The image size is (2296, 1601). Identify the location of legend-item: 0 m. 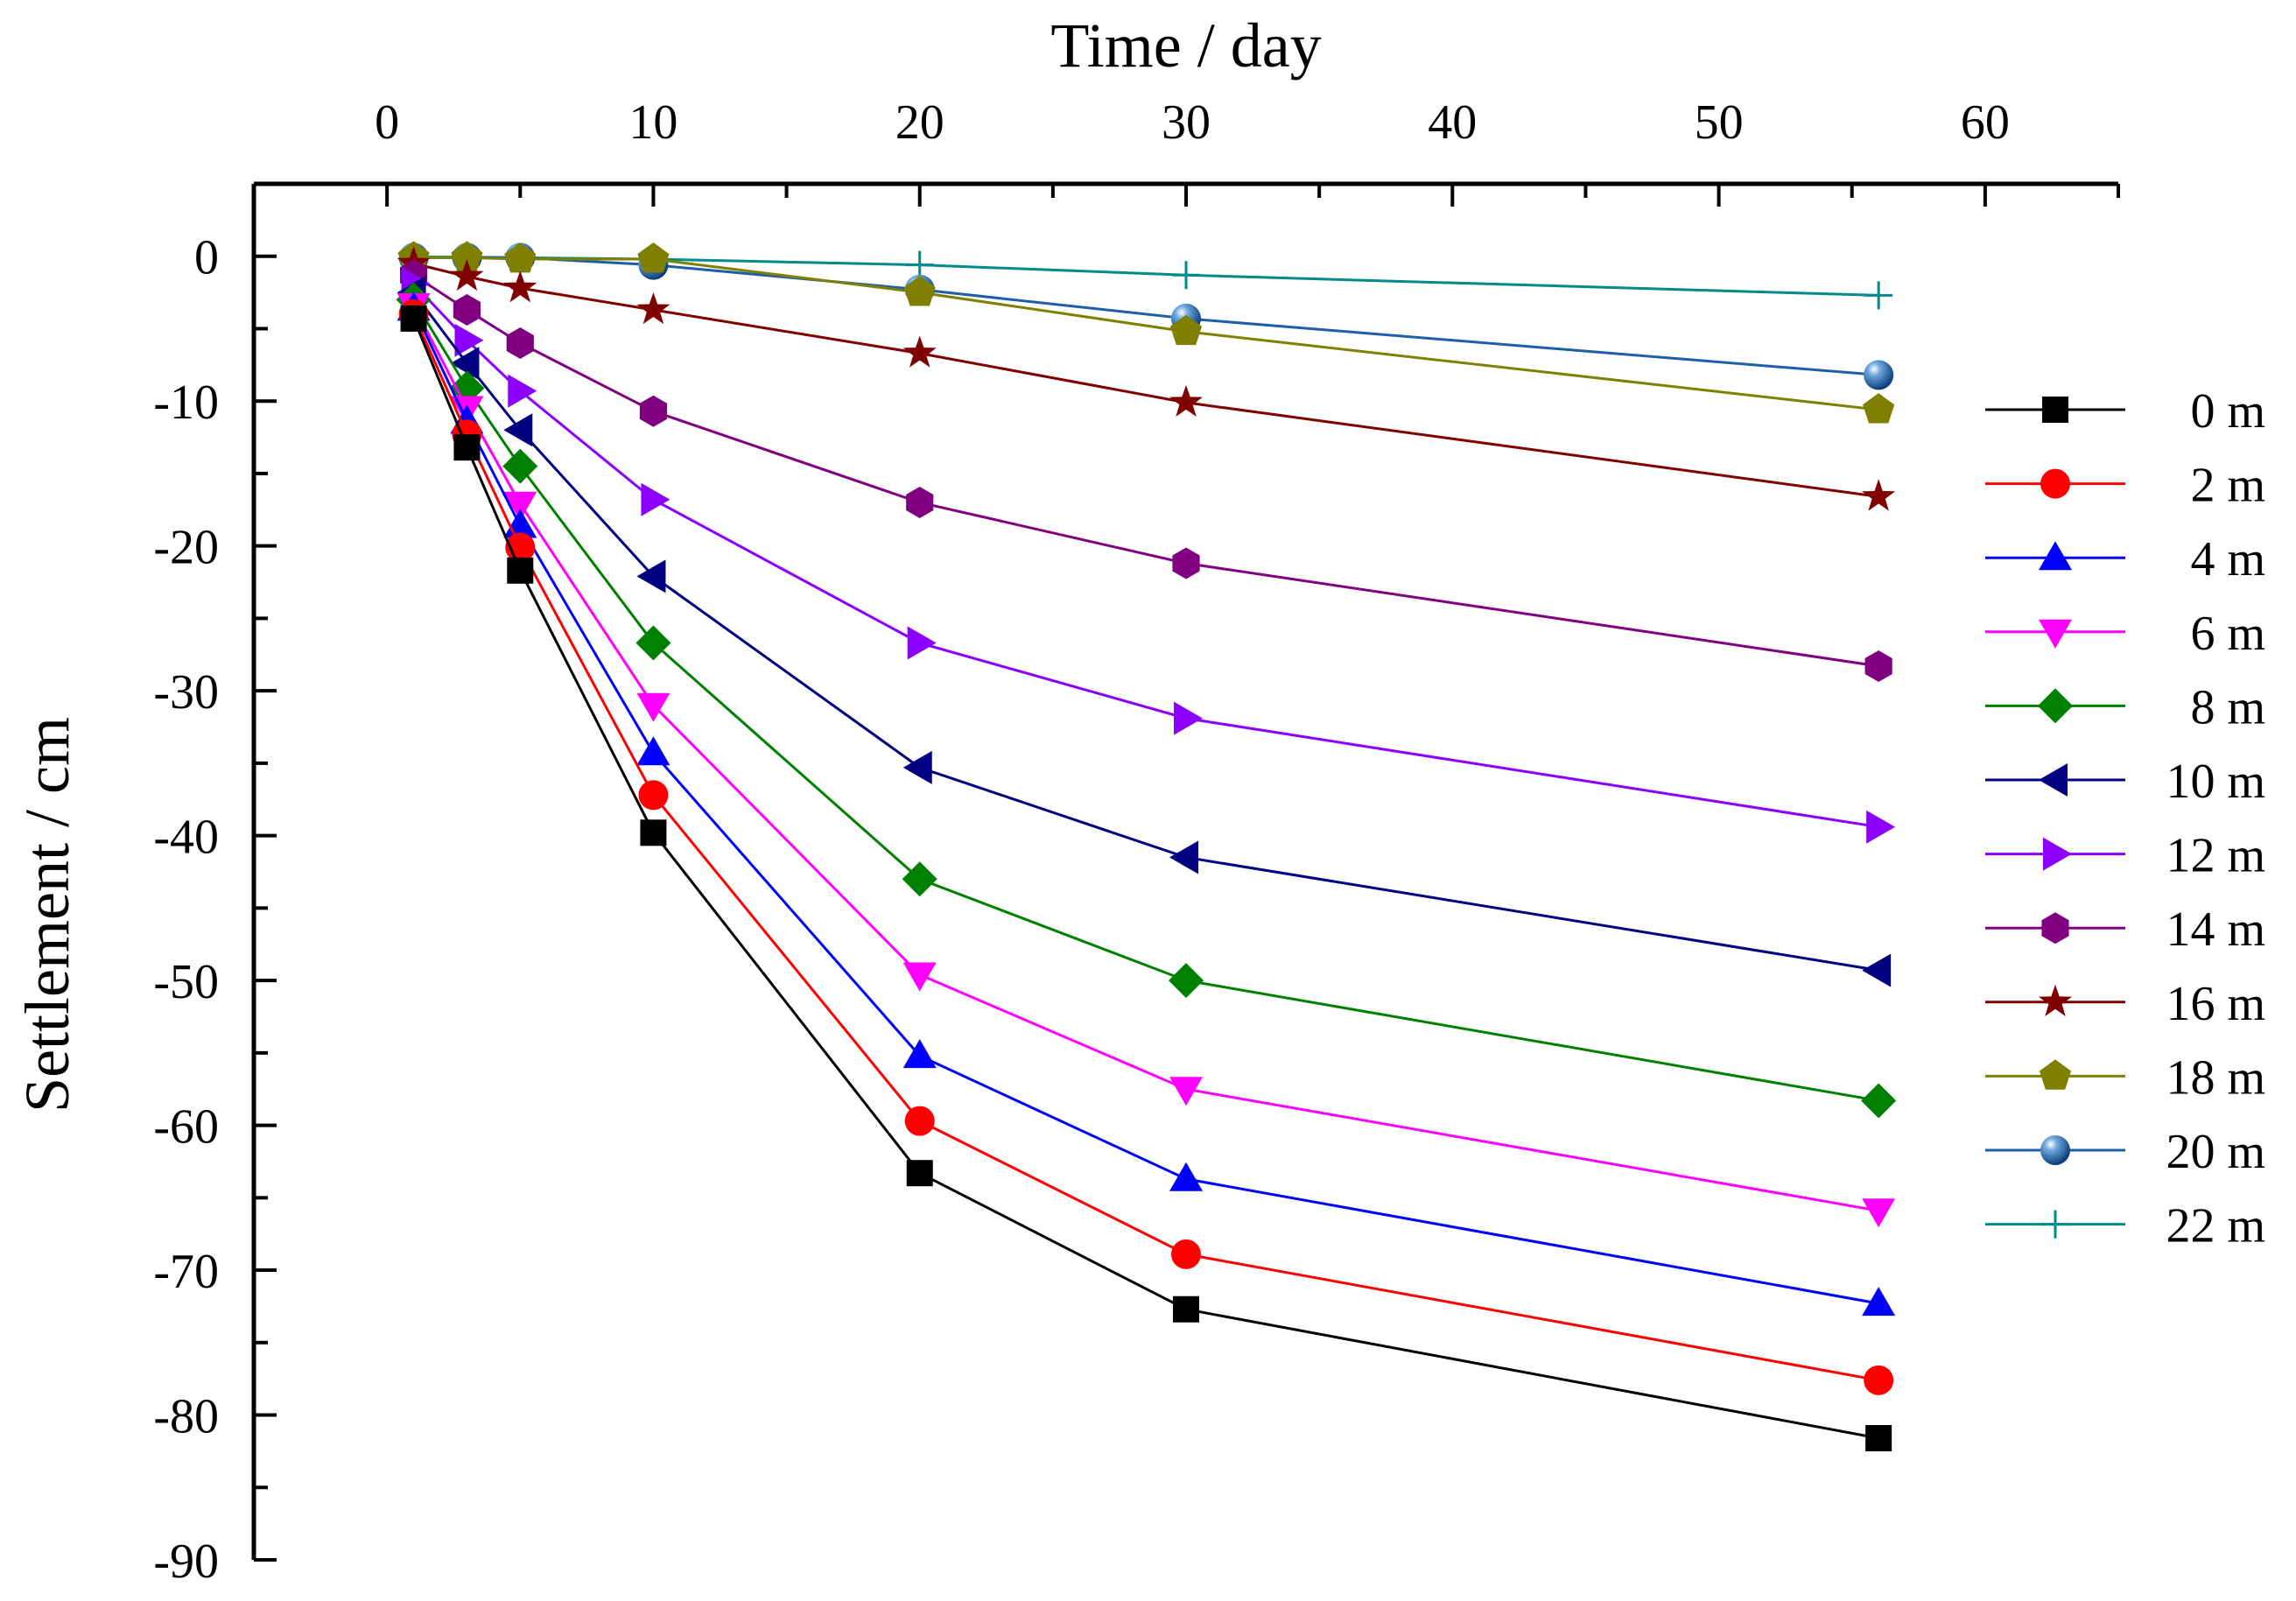
(2125, 411).